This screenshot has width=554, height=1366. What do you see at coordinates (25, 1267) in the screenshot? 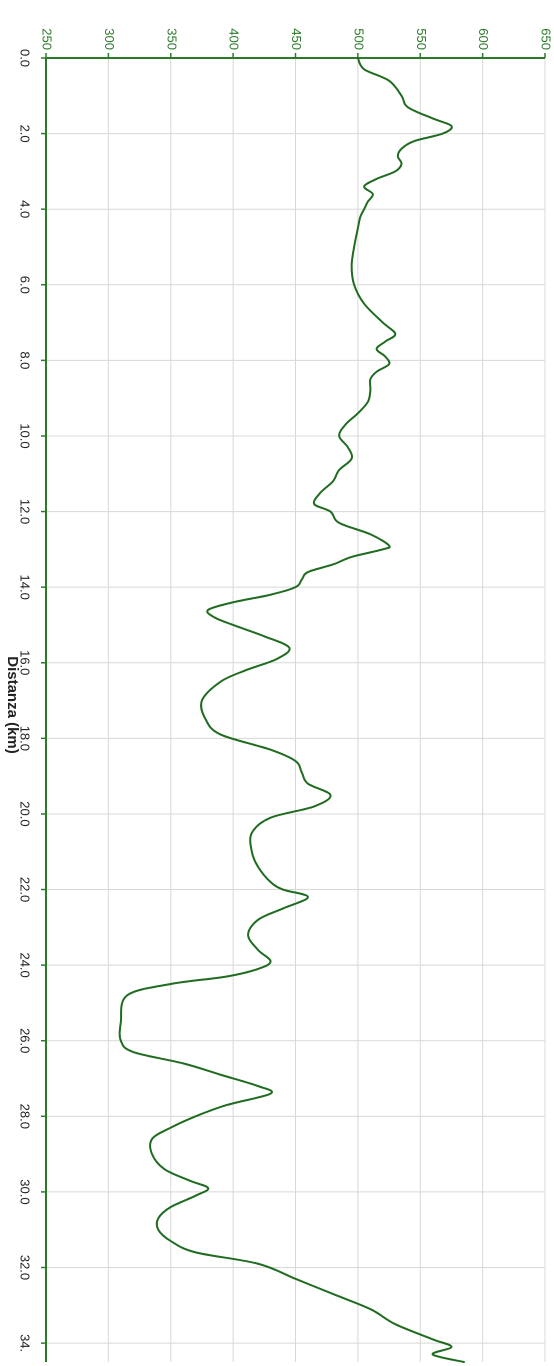
I see `distance-tick-label: 32.0` at bounding box center [25, 1267].